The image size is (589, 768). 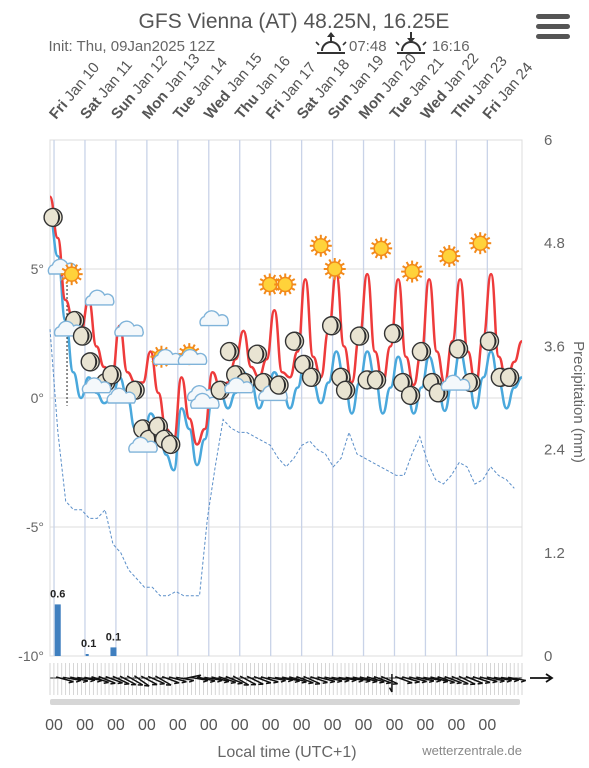 I want to click on scrollbar, so click(x=285, y=702).